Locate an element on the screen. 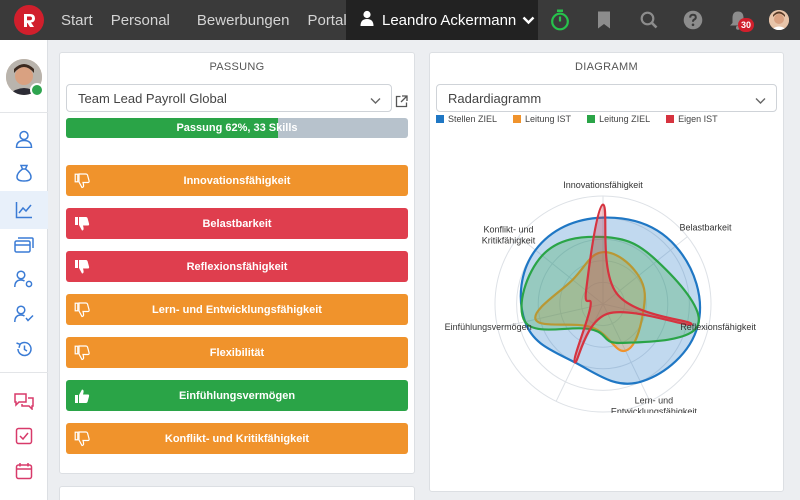 The width and height of the screenshot is (800, 500). user-menu-button: Leandro Ackermann is located at coordinates (442, 20).